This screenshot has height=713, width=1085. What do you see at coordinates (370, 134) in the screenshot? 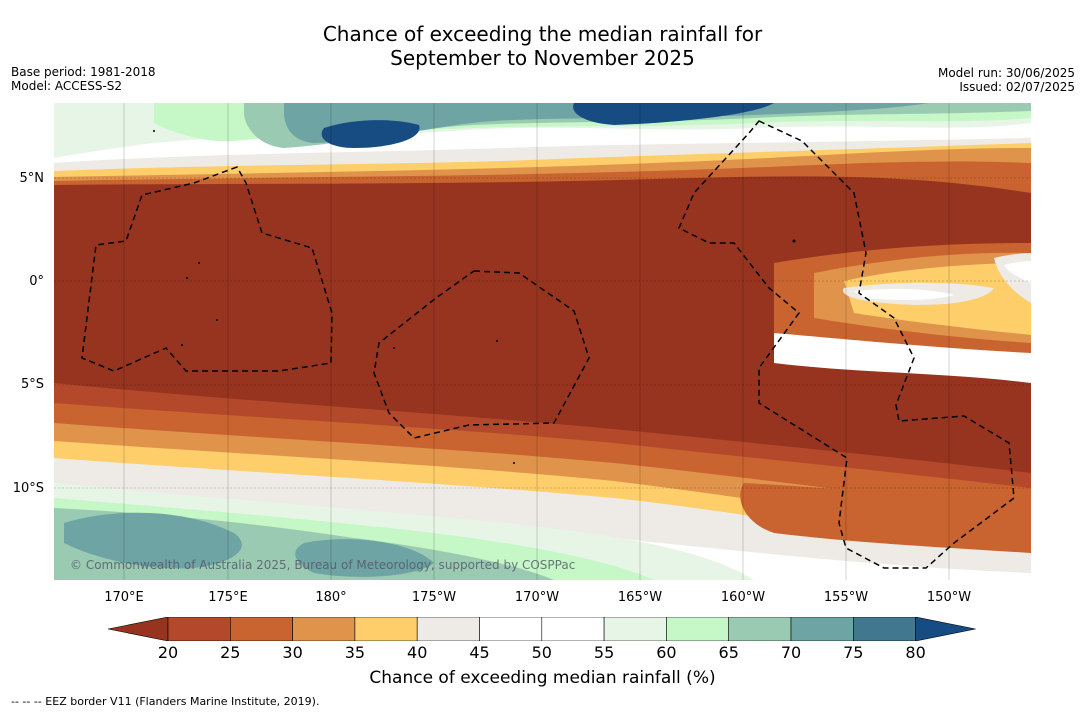
I see `blob-north-80a` at bounding box center [370, 134].